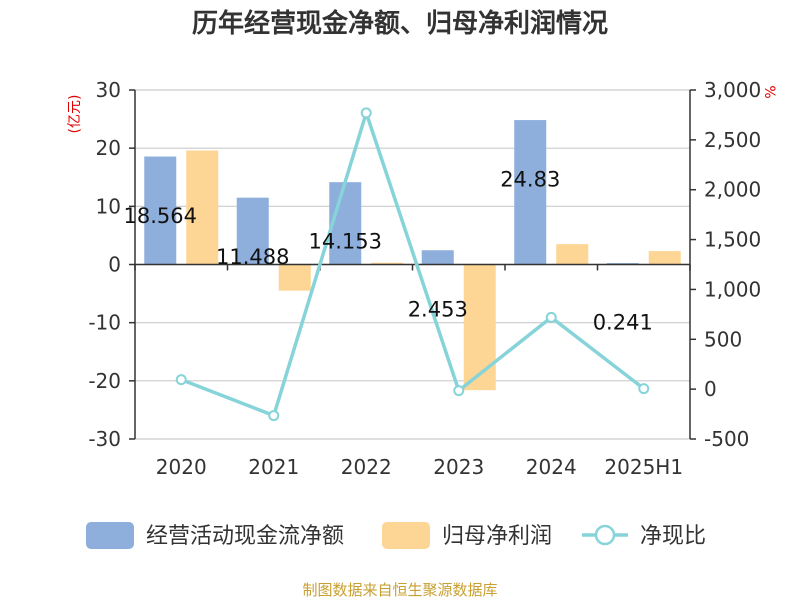 This screenshot has width=800, height=600. I want to click on right-axis-unit: %, so click(769, 91).